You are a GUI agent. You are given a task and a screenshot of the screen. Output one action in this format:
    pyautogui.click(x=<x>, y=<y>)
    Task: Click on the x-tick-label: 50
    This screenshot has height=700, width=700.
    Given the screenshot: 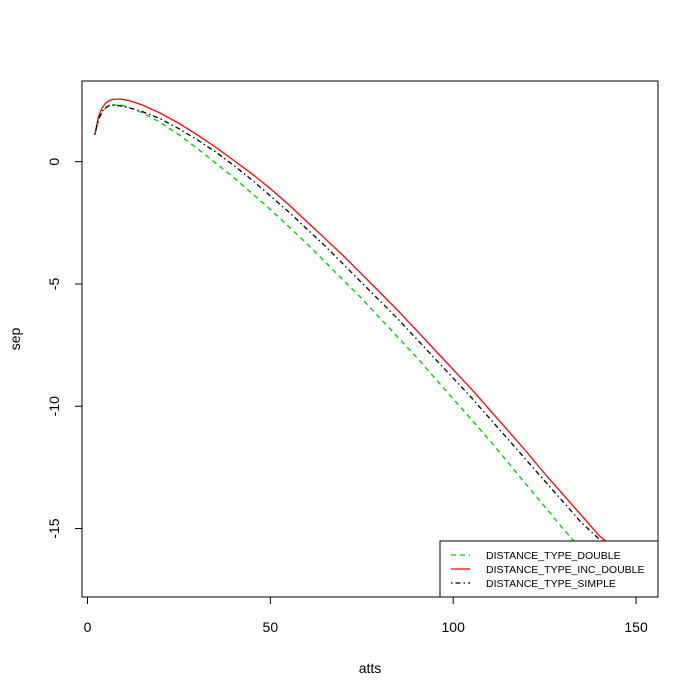 What is the action you would take?
    pyautogui.click(x=271, y=627)
    